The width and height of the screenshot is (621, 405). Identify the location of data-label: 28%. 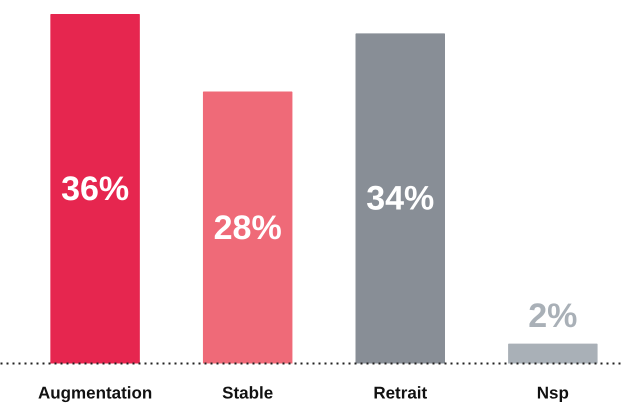
(248, 227).